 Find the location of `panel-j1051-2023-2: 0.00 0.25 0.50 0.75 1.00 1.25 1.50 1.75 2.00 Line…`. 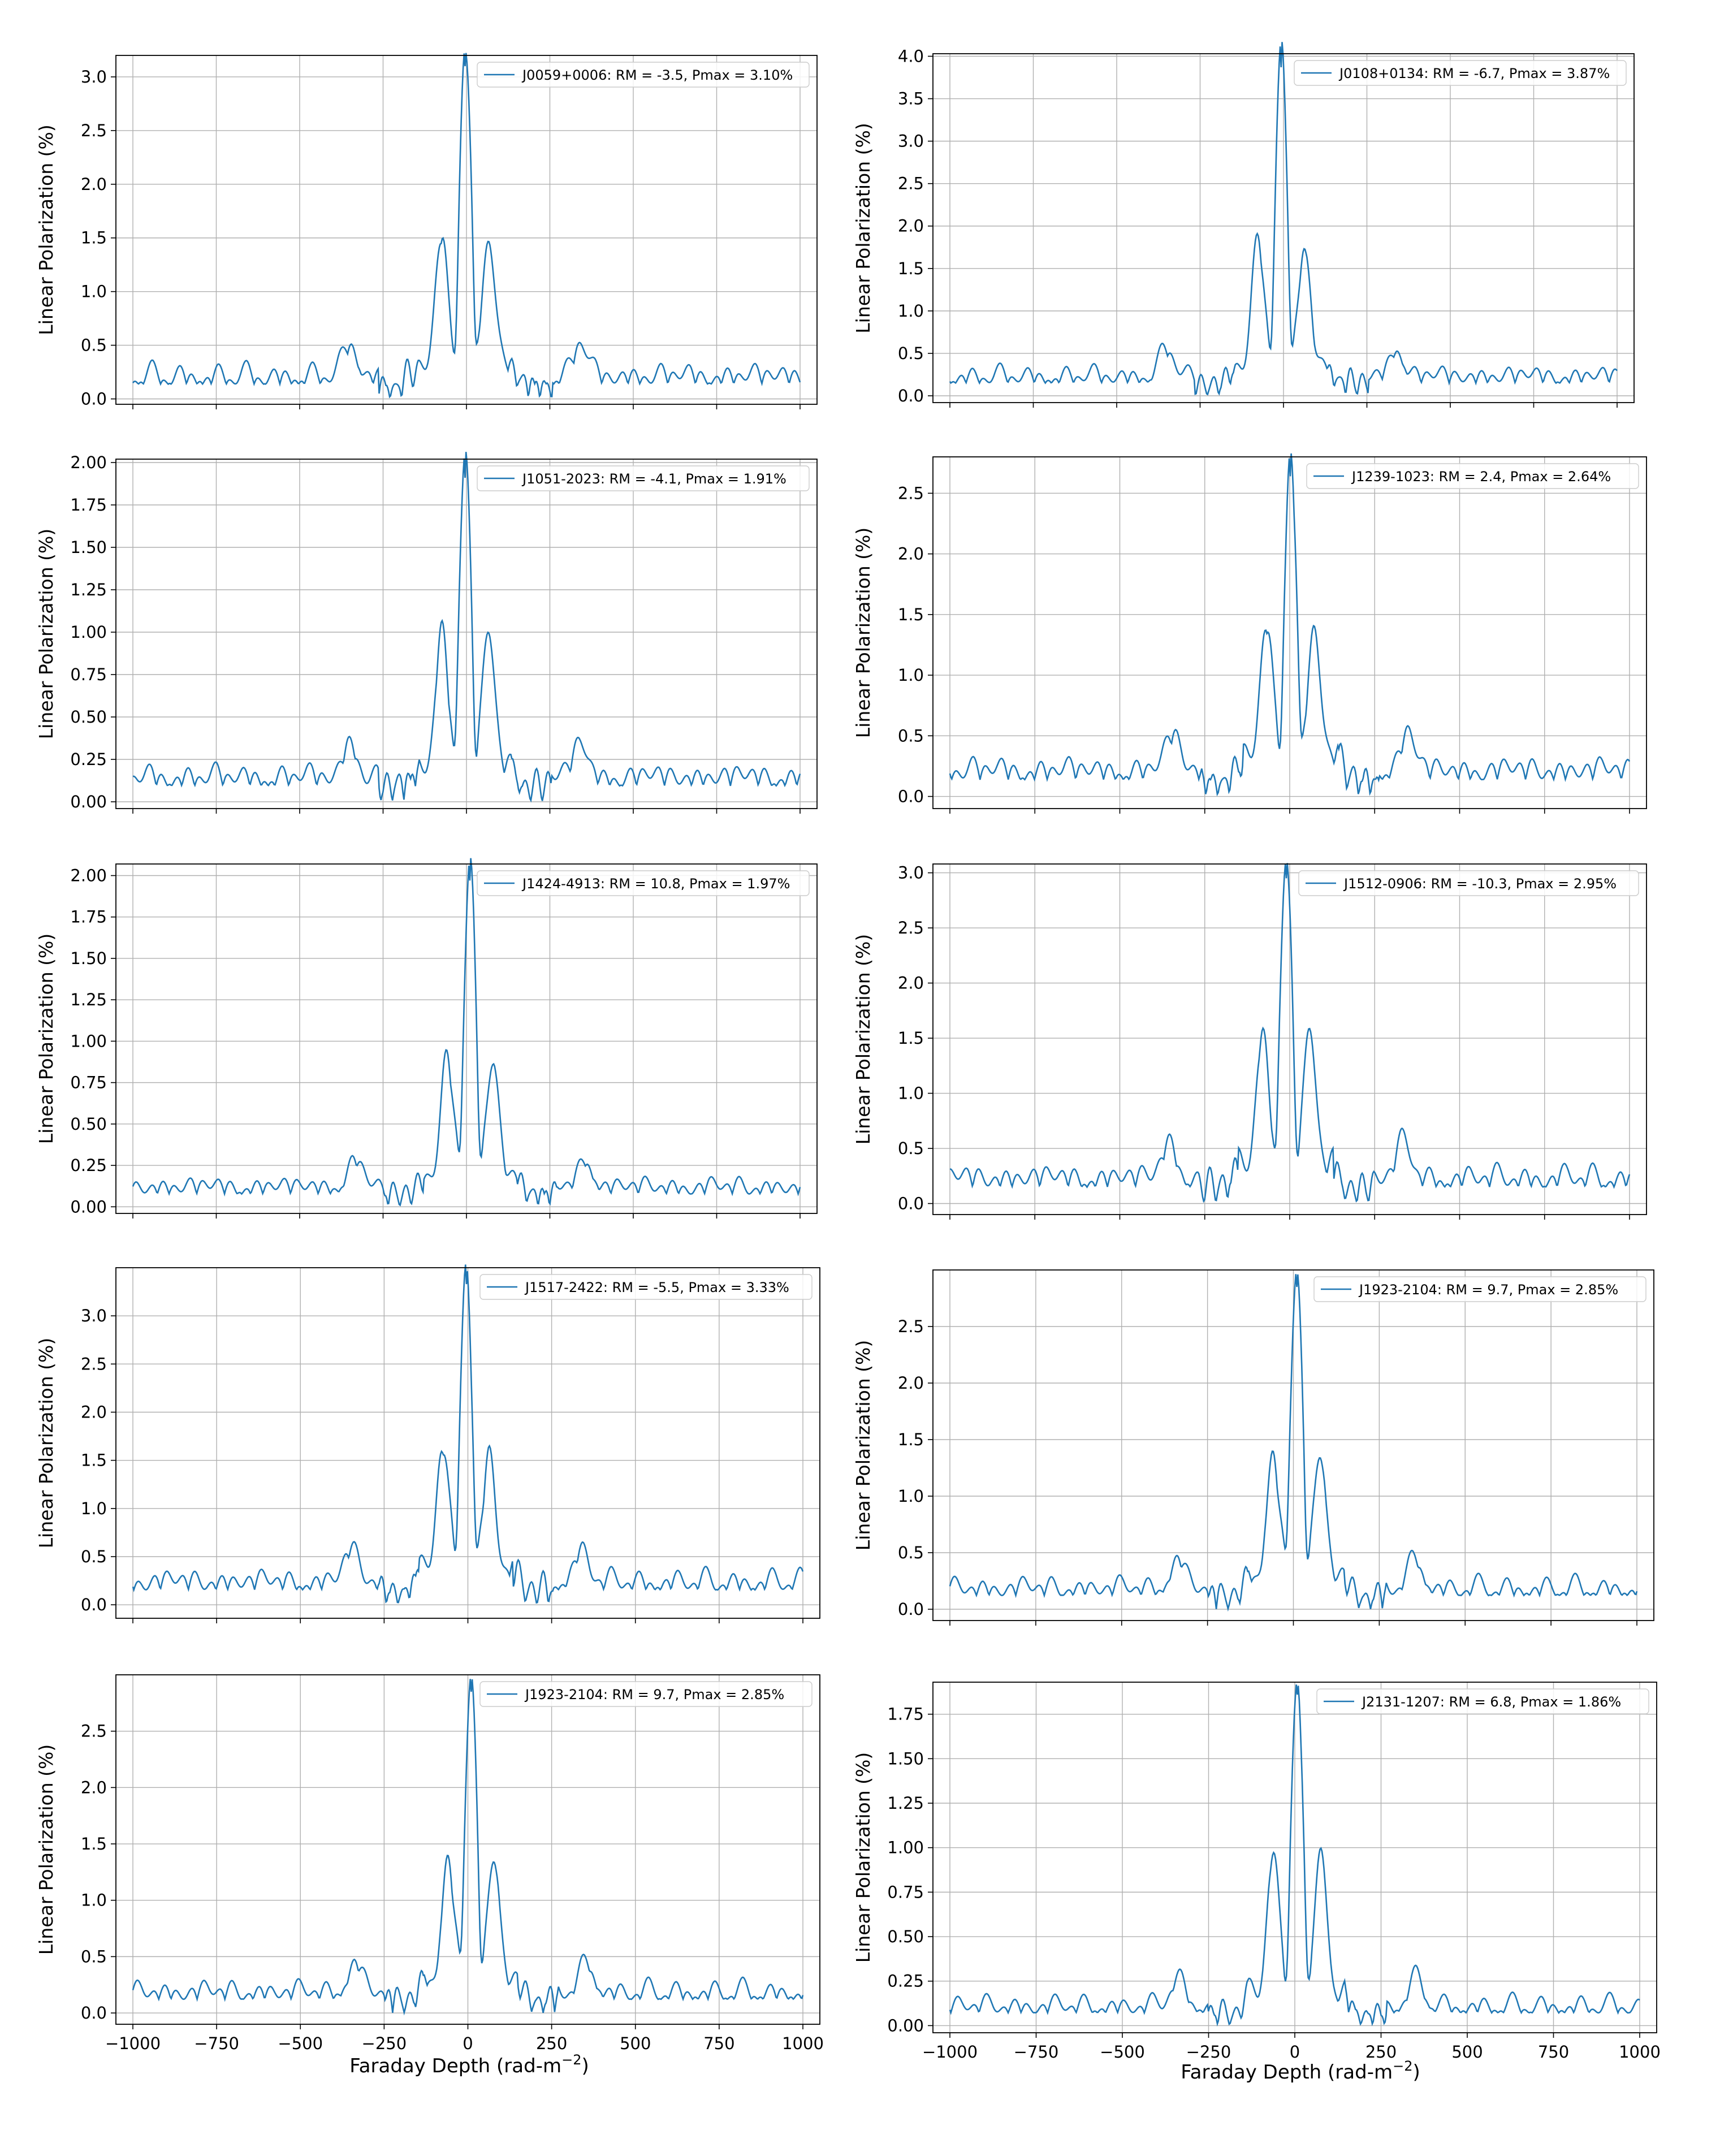

panel-j1051-2023-2: 0.00 0.25 0.50 0.75 1.00 1.25 1.50 1.75 2.00 Line… is located at coordinates (426, 633).